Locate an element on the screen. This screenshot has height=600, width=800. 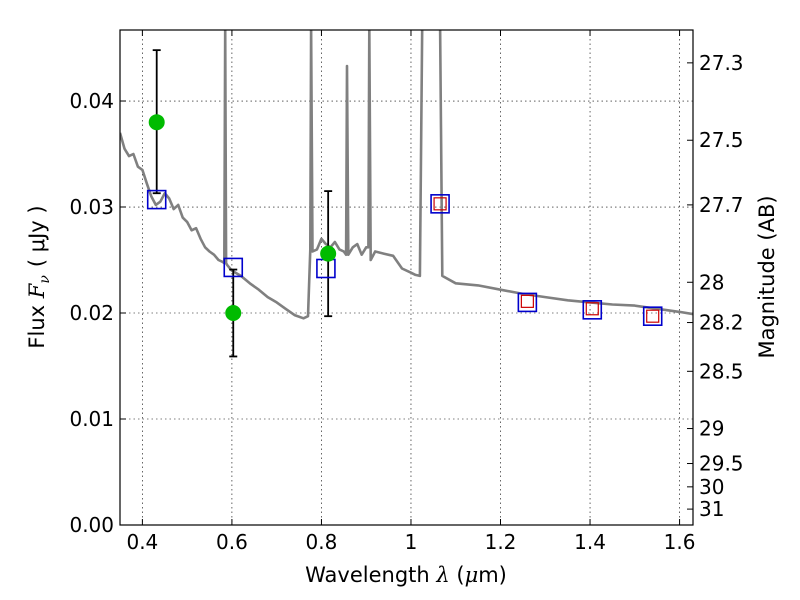
y2-tick-label: 31 is located at coordinates (711, 509).